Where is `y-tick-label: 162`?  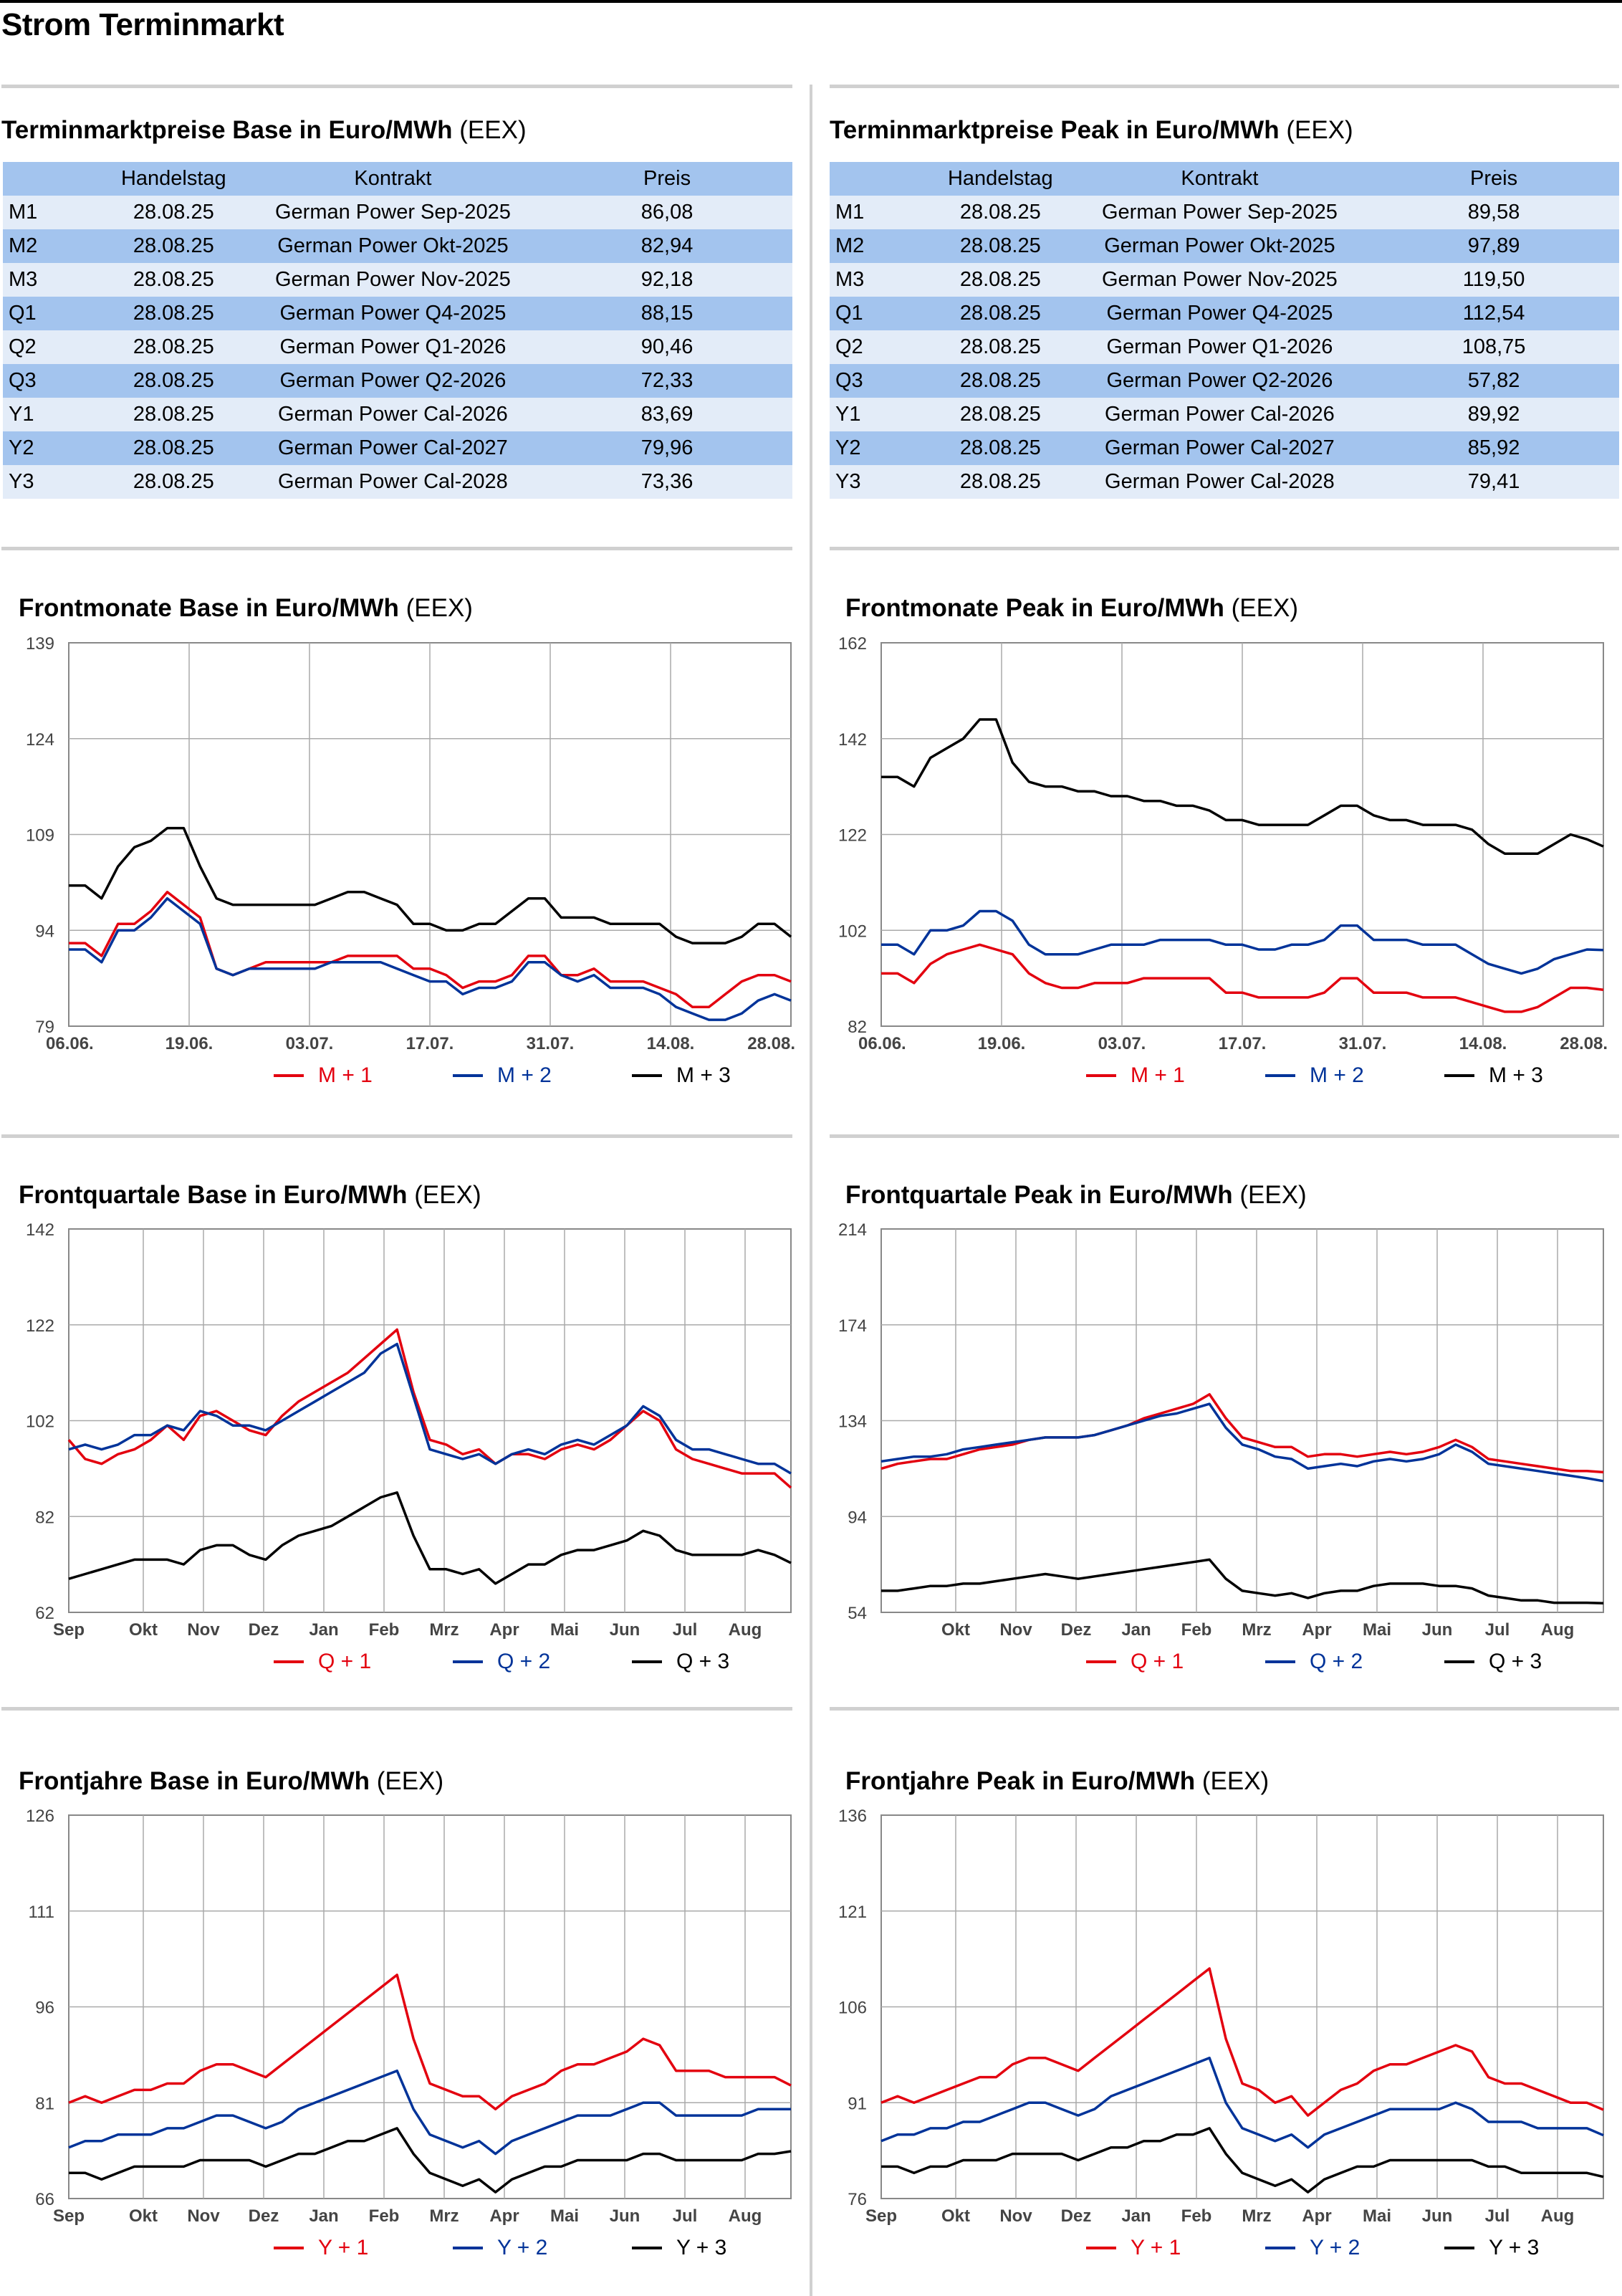 y-tick-label: 162 is located at coordinates (852, 644).